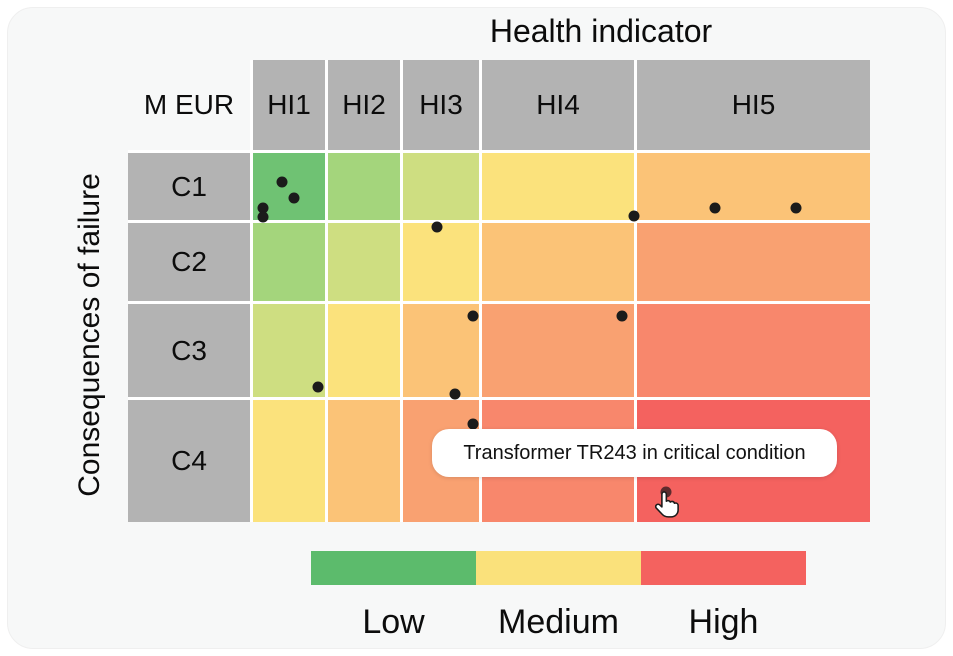  I want to click on matrix-cell-c1-hi5, so click(753, 186).